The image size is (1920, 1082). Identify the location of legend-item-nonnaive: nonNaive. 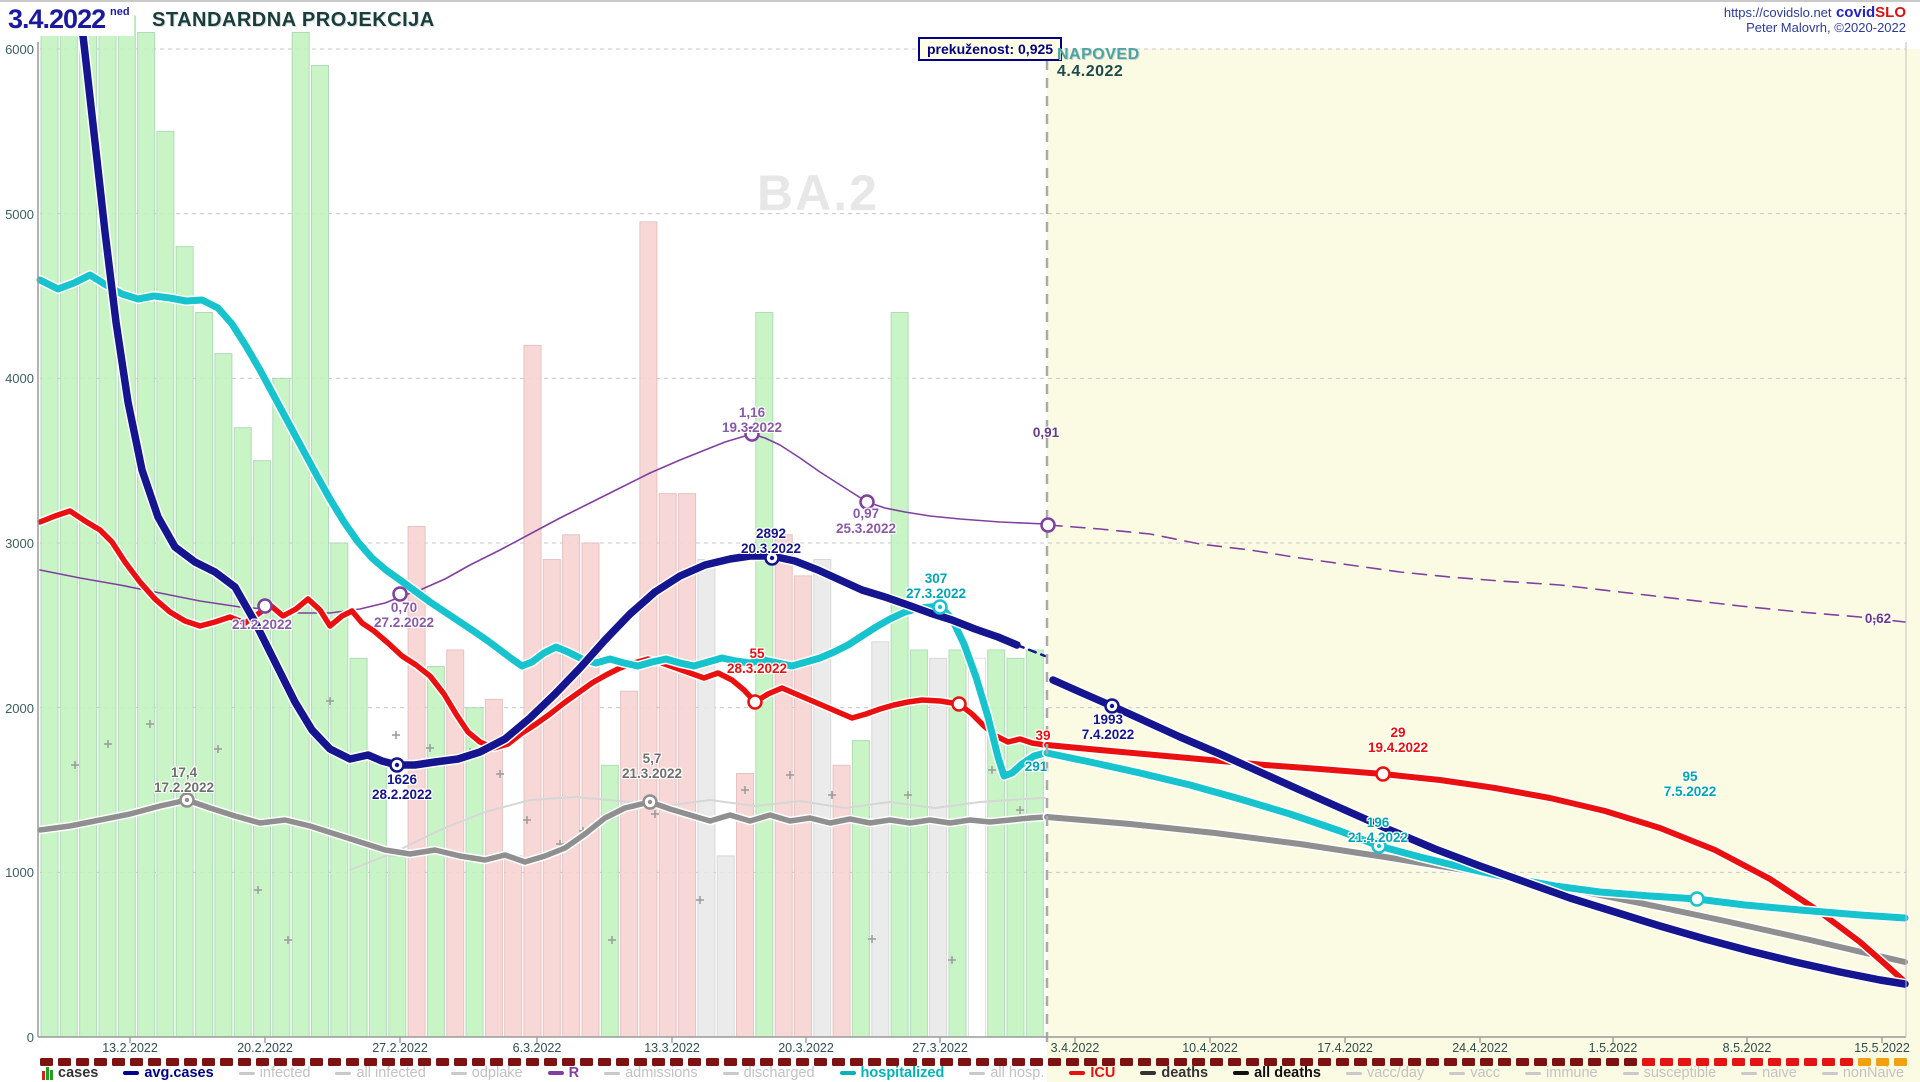
(1863, 1073).